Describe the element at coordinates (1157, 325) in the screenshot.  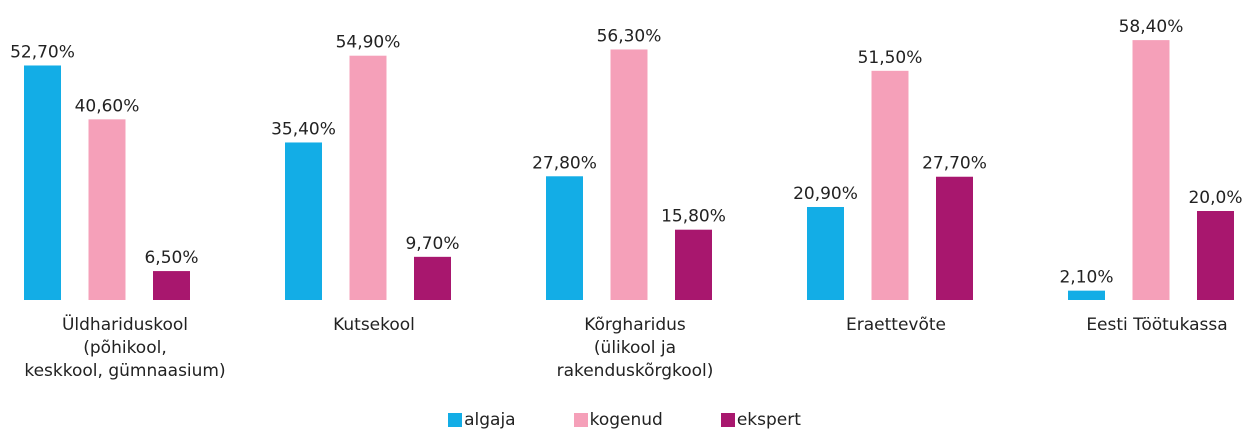
I see `x-tick-label: Eesti Töötukassa` at that location.